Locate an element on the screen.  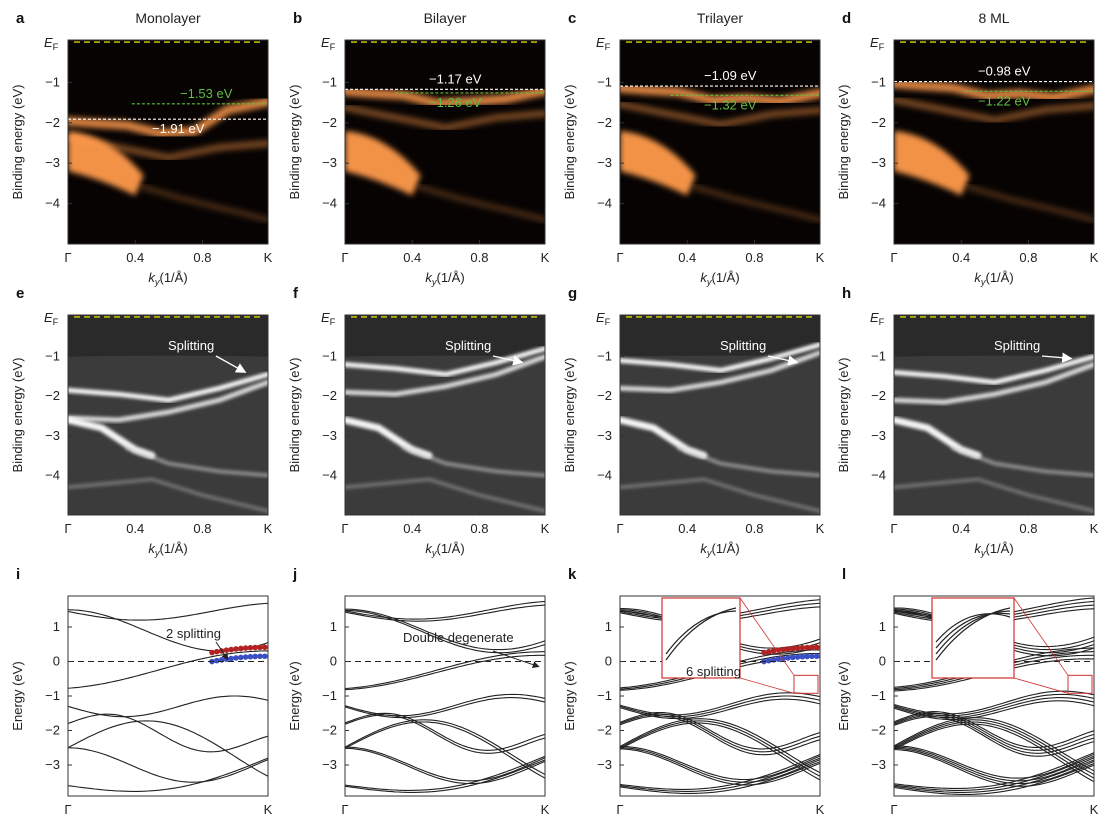
panel-l: l 1 0 −1 −2 −3 Γ K Energy (eV) is located at coordinates (967, 691).